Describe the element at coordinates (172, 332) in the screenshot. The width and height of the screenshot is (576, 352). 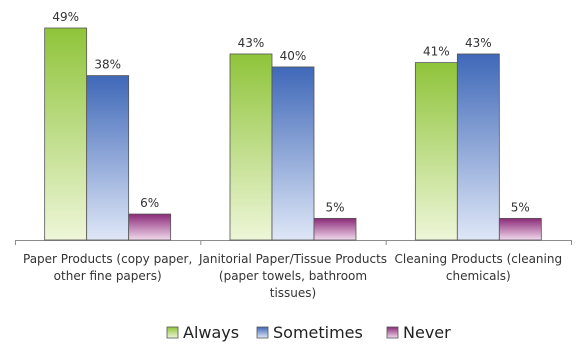
I see `legend-swatch-always` at that location.